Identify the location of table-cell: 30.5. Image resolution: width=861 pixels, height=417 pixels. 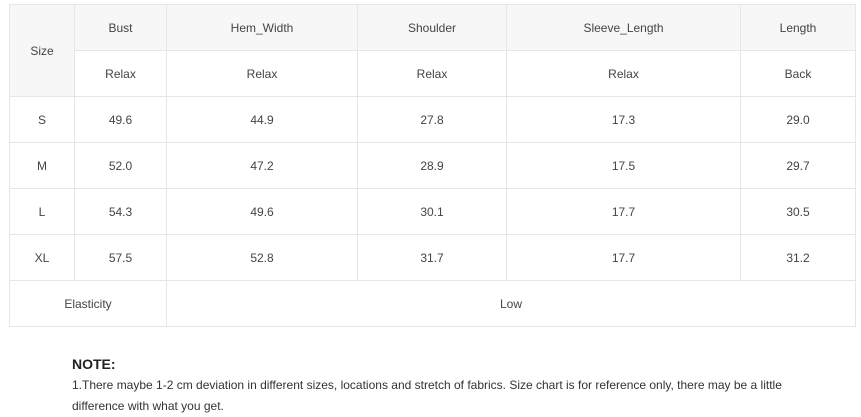
(798, 211).